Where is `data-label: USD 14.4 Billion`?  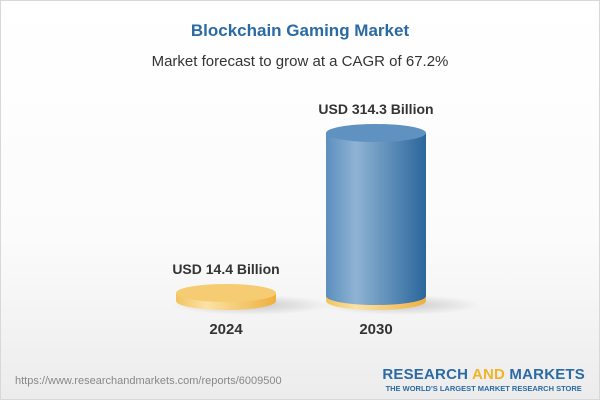
data-label: USD 14.4 Billion is located at coordinates (225, 269).